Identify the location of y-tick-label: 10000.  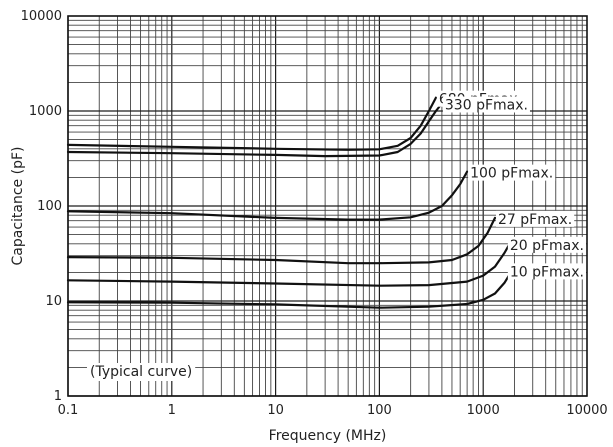
(41, 16).